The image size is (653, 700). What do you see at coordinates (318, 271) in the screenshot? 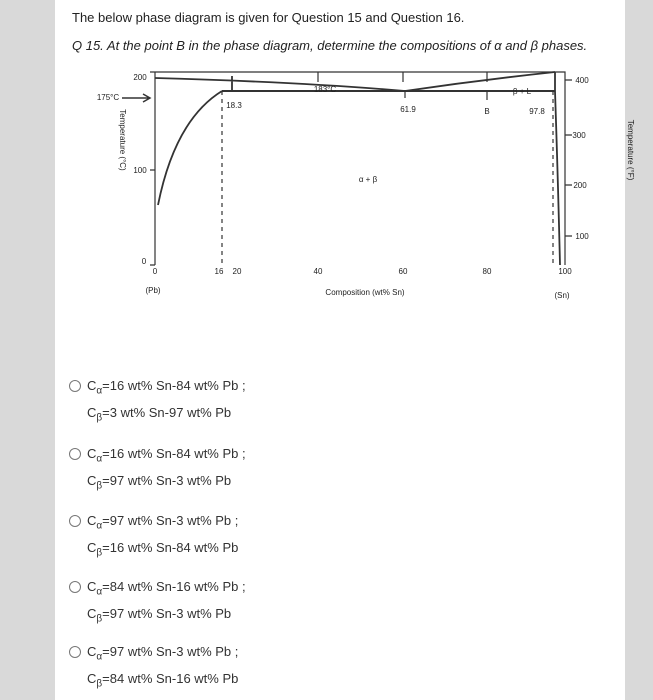
I see `x-tick-label: 40` at bounding box center [318, 271].